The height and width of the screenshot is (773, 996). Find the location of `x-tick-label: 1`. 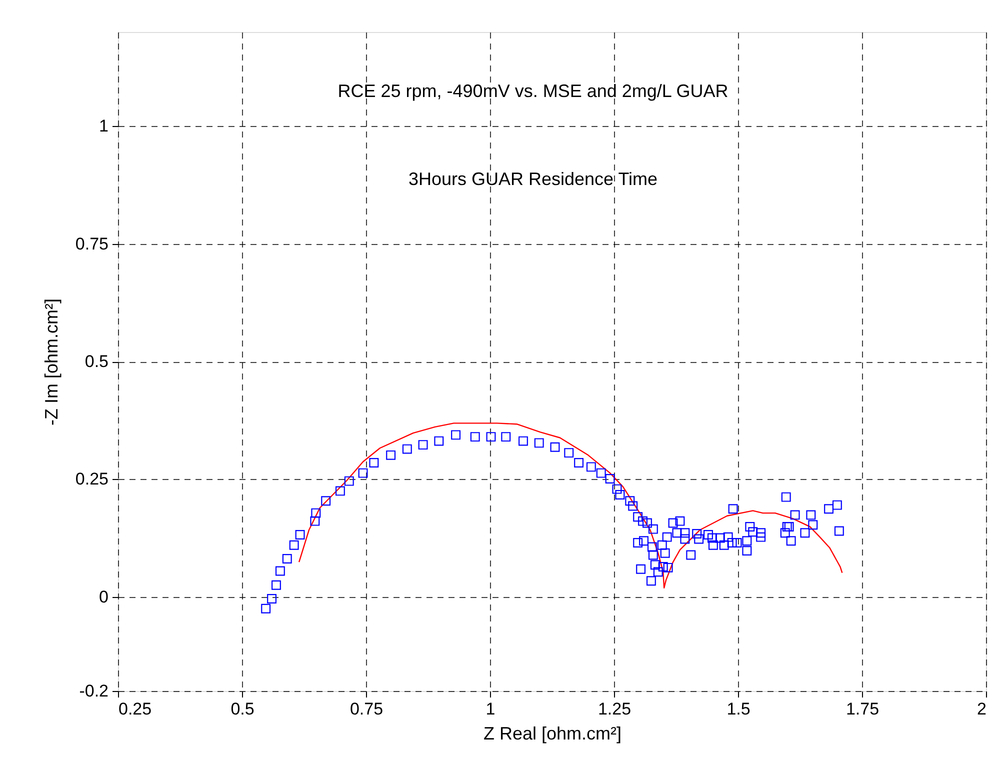

x-tick-label: 1 is located at coordinates (491, 709).